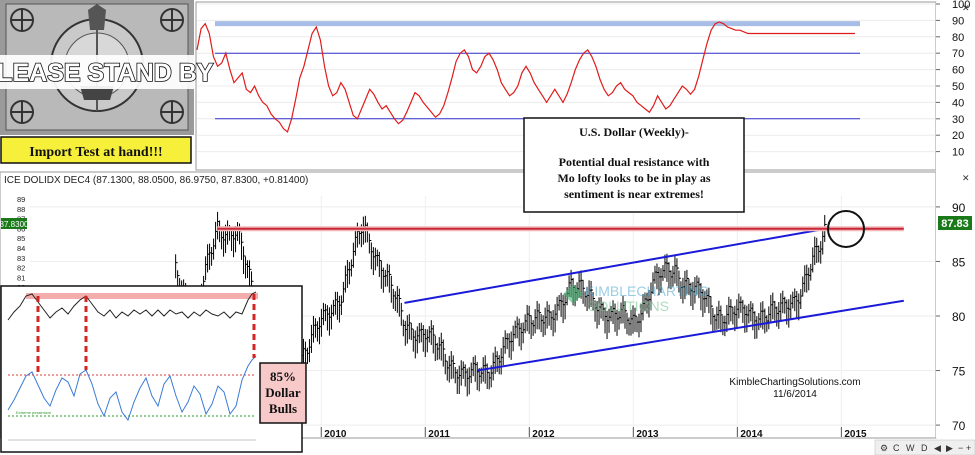 The width and height of the screenshot is (975, 455). I want to click on import-test-box, so click(96, 150).